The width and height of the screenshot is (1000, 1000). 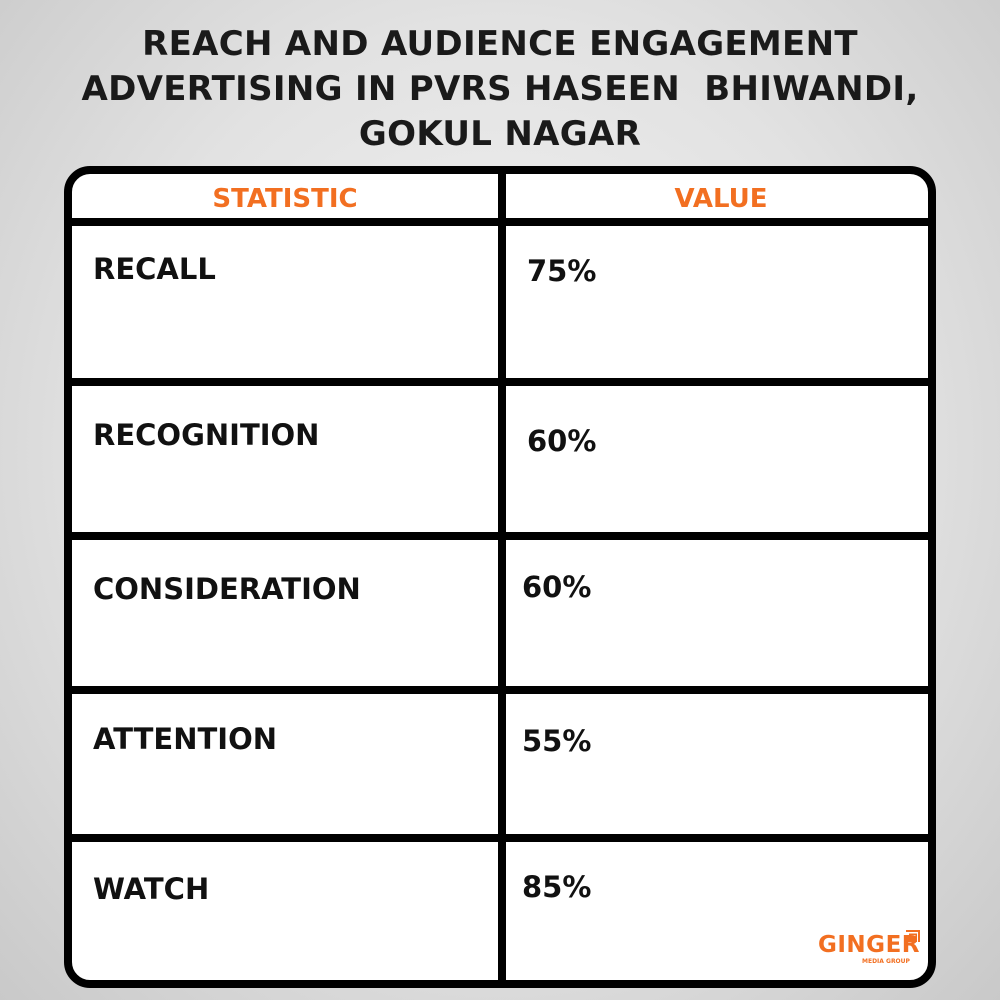 I want to click on row-statistic: ATTENTION, so click(x=185, y=739).